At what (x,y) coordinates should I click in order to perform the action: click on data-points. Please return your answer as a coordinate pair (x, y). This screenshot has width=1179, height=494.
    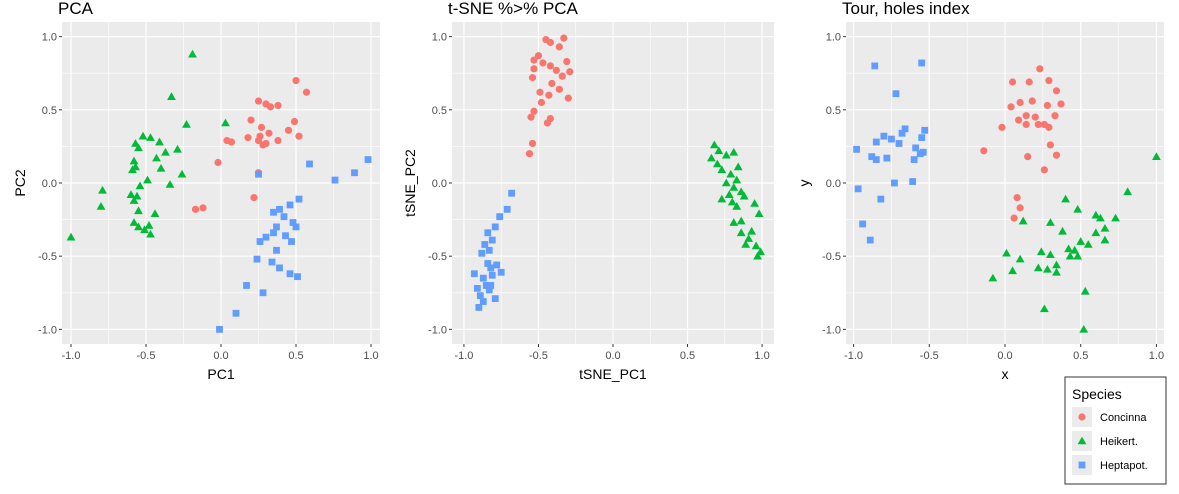
    Looking at the image, I should click on (219, 191).